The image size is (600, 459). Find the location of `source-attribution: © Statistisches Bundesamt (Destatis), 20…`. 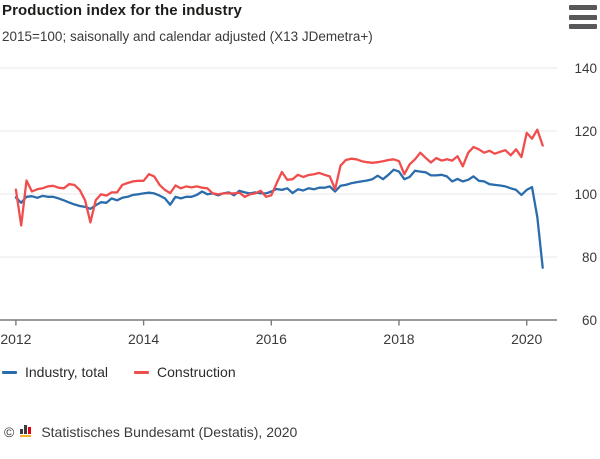

source-attribution: © Statistisches Bundesamt (Destatis), 20… is located at coordinates (150, 431).